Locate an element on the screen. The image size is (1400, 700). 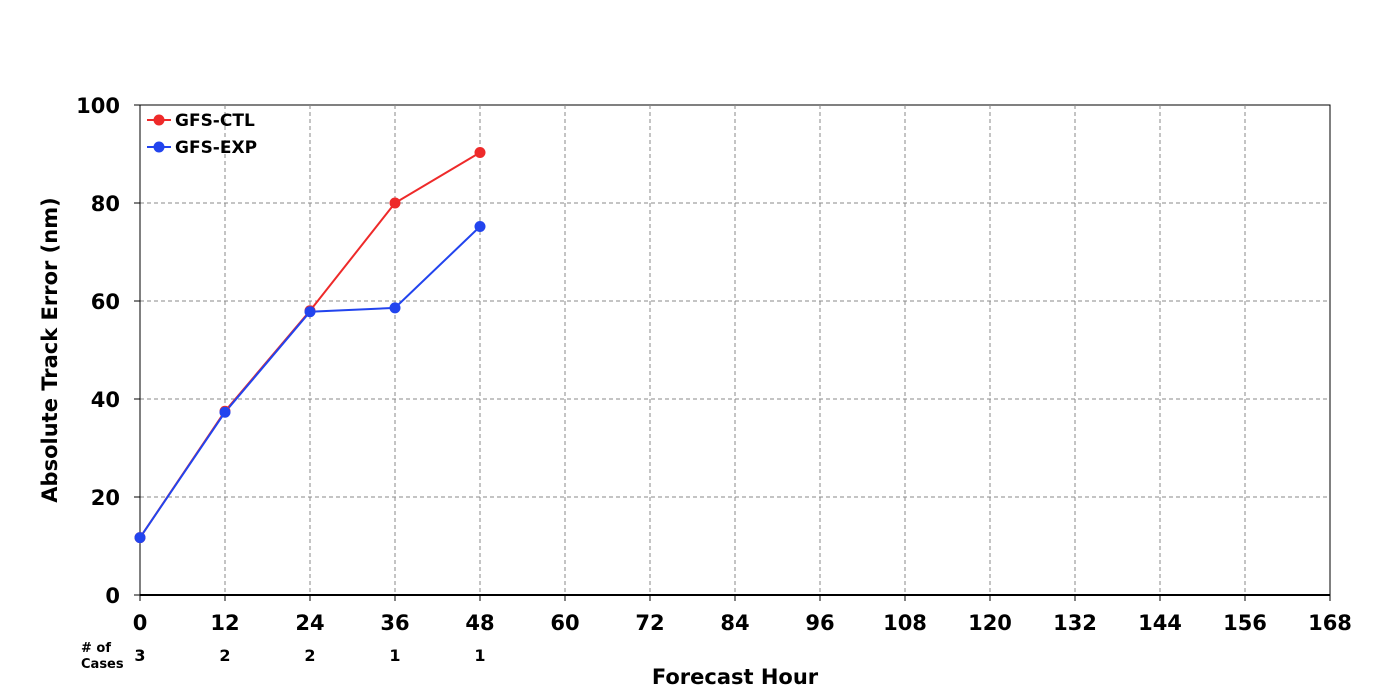
x-tick-label: 108 is located at coordinates (905, 623).